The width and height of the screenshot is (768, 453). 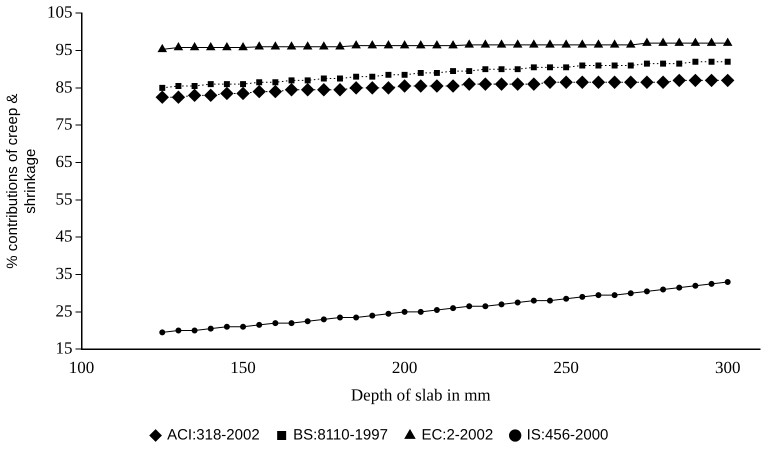 I want to click on y-tick-label: 95, so click(x=64, y=49).